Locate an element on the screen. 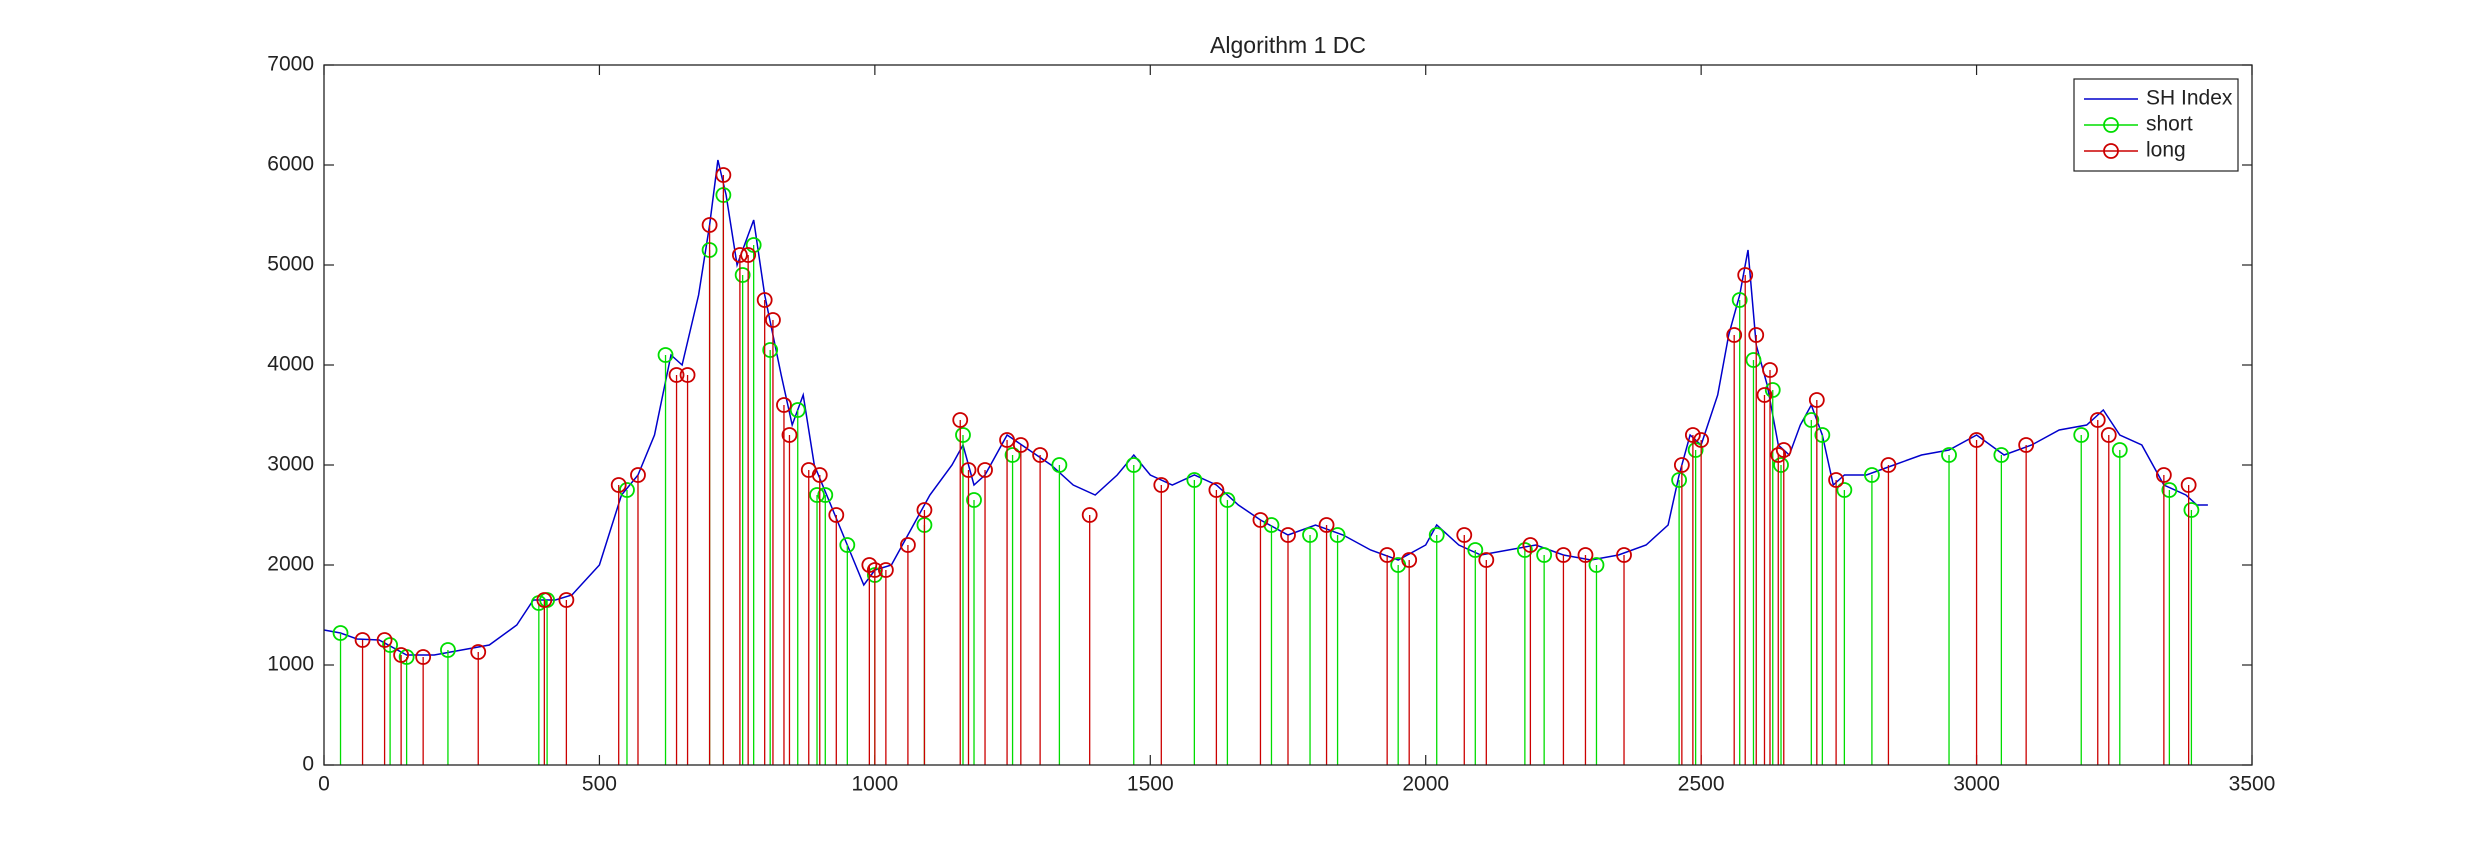 The width and height of the screenshot is (2488, 858). x-tick-label: 2500 is located at coordinates (1701, 784).